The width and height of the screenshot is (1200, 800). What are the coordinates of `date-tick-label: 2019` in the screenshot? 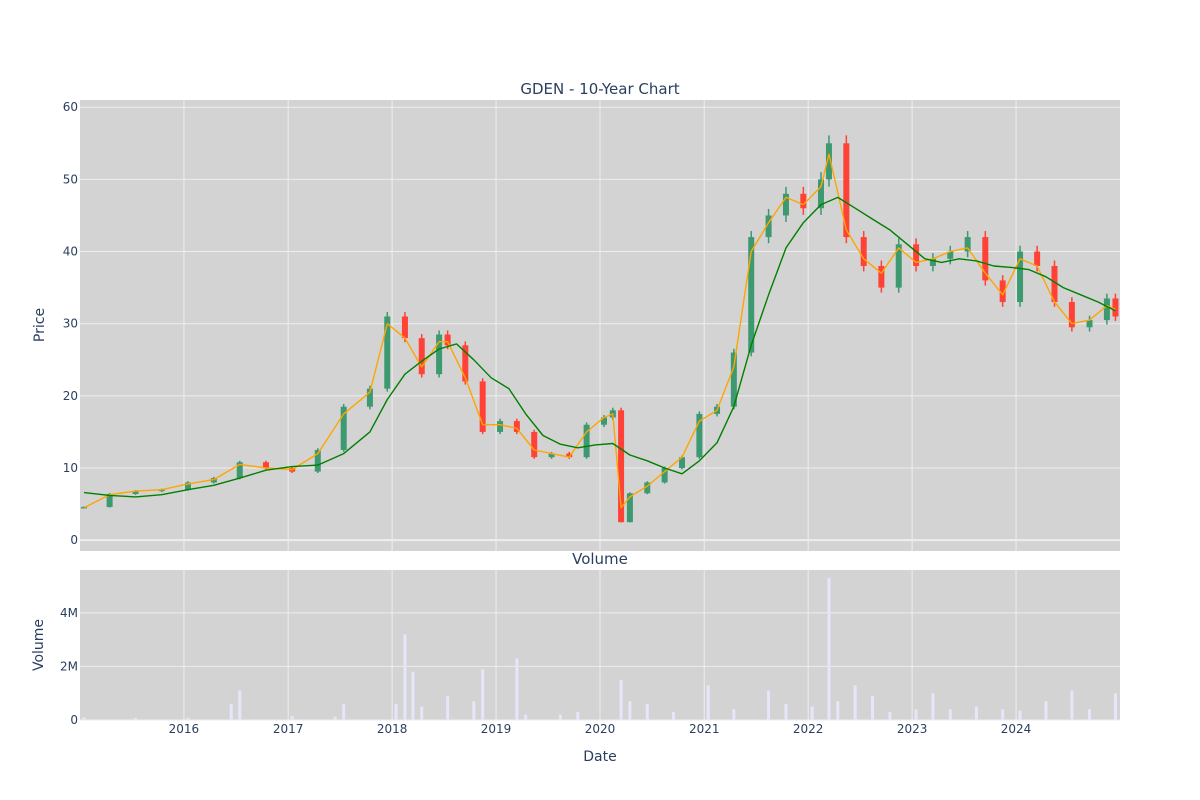 It's located at (496, 729).